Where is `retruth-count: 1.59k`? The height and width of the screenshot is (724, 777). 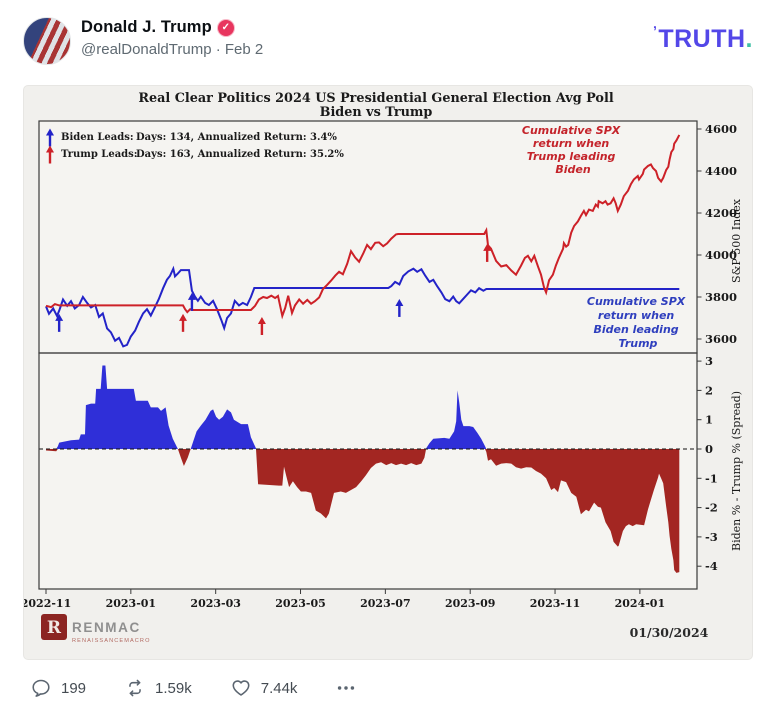
retruth-count: 1.59k is located at coordinates (173, 688).